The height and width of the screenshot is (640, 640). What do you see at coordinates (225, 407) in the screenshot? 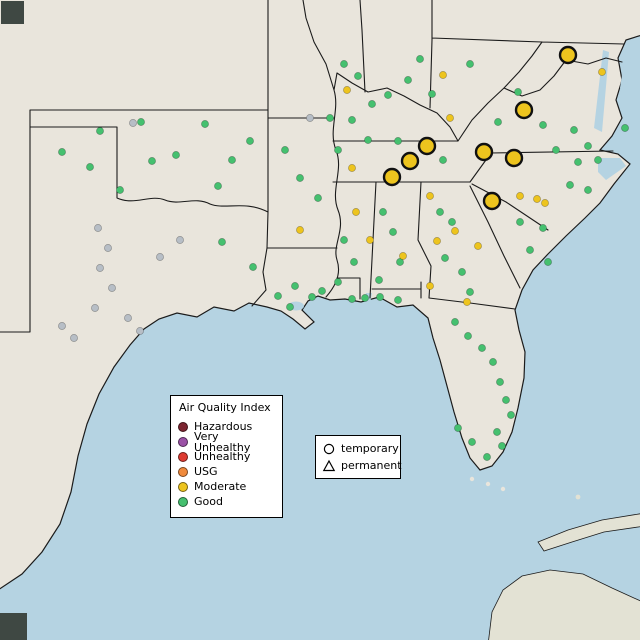
I see `aqi-legend-title: Air Quality Index` at bounding box center [225, 407].